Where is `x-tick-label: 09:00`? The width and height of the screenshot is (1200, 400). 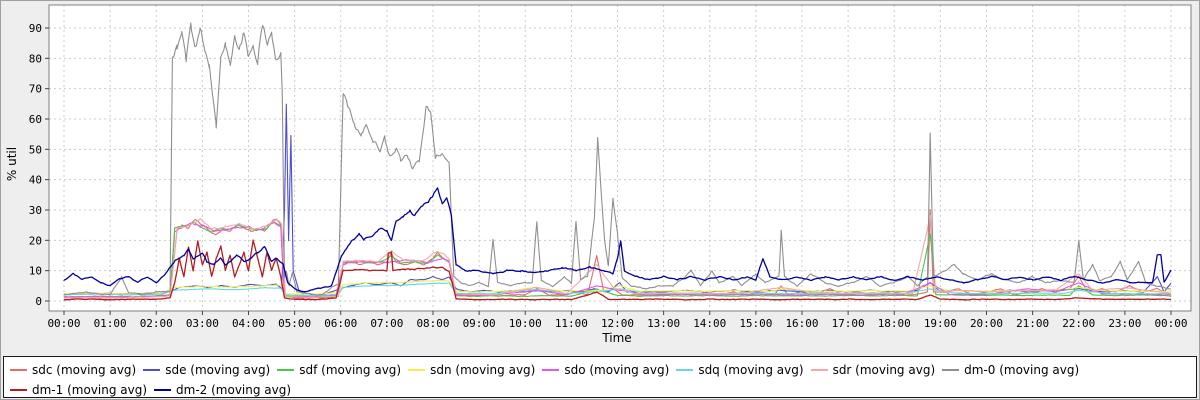
x-tick-label: 09:00 is located at coordinates (479, 323).